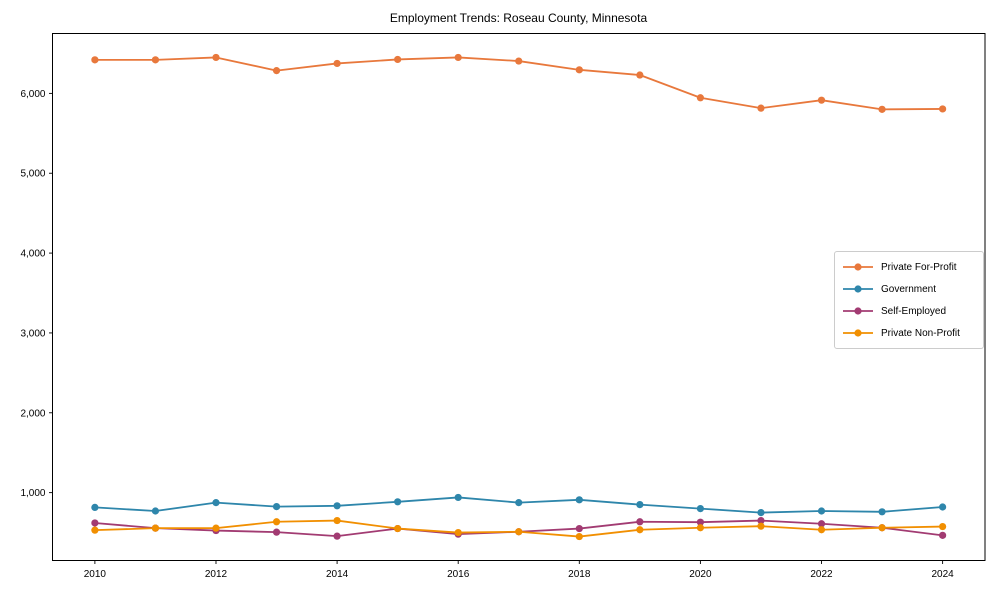 Image resolution: width=1000 pixels, height=600 pixels. What do you see at coordinates (761, 526) in the screenshot?
I see `data-point-private-non-profit-2021` at bounding box center [761, 526].